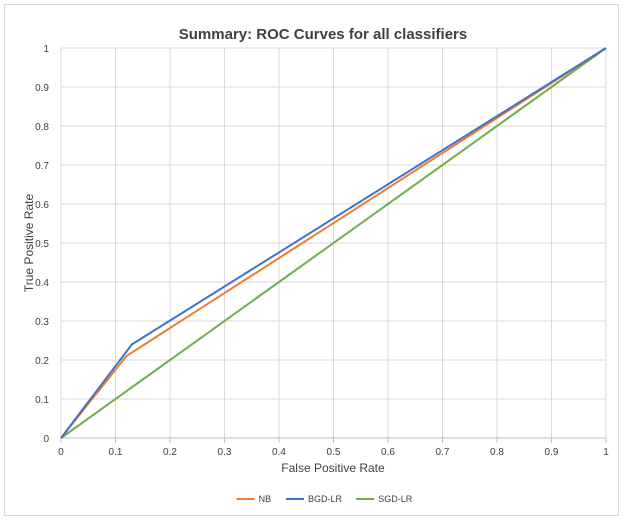  I want to click on x-tick-label: 0.6, so click(388, 452).